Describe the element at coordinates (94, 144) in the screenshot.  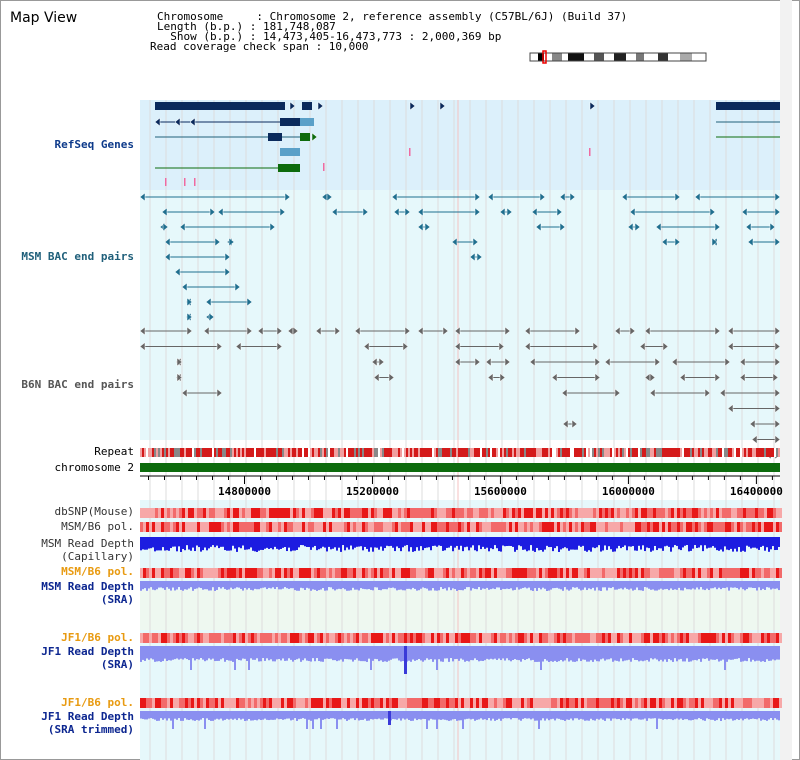
I see `track-label-refseq: RefSeq Genes` at that location.